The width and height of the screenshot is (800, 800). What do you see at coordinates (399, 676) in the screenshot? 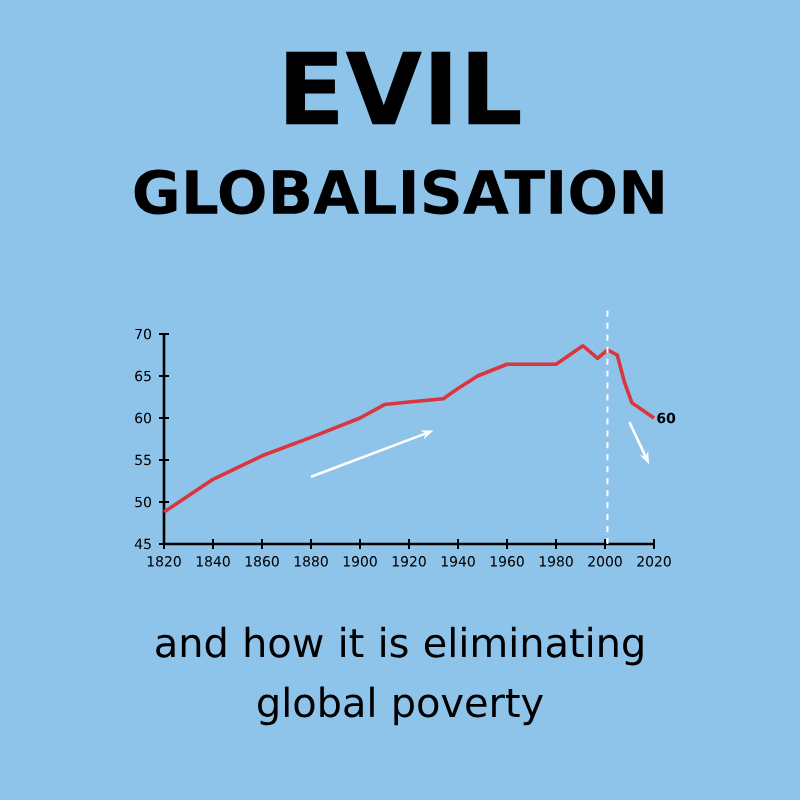
I see `text: and how it is eliminating global poverty` at bounding box center [399, 676].